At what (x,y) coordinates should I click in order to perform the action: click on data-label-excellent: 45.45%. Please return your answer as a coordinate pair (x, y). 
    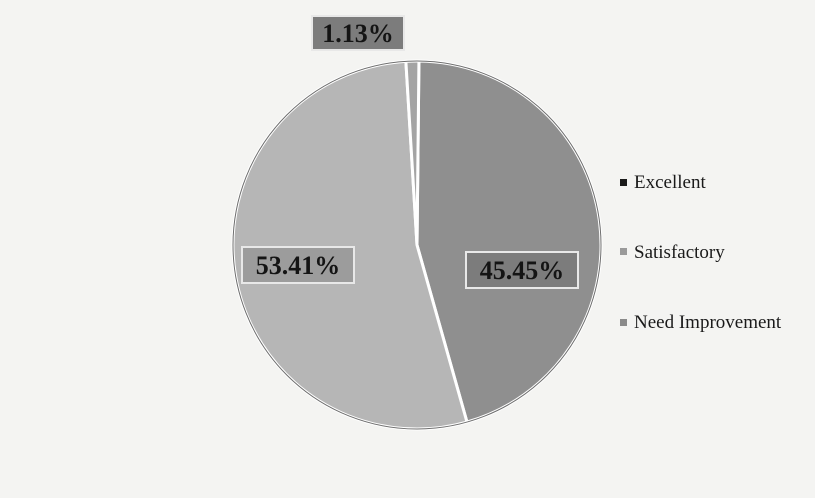
    Looking at the image, I should click on (522, 270).